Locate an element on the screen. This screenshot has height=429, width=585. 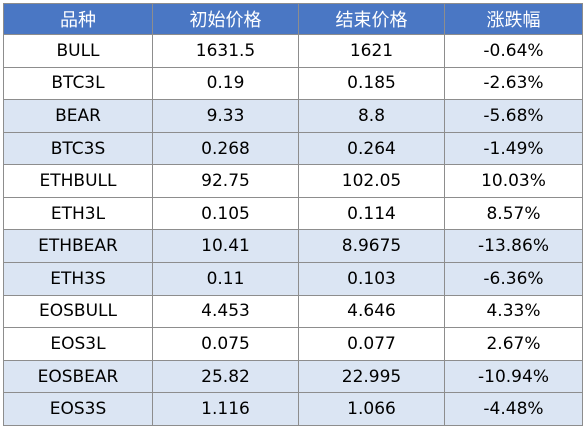
cell-final-price: 0.114 is located at coordinates (371, 213).